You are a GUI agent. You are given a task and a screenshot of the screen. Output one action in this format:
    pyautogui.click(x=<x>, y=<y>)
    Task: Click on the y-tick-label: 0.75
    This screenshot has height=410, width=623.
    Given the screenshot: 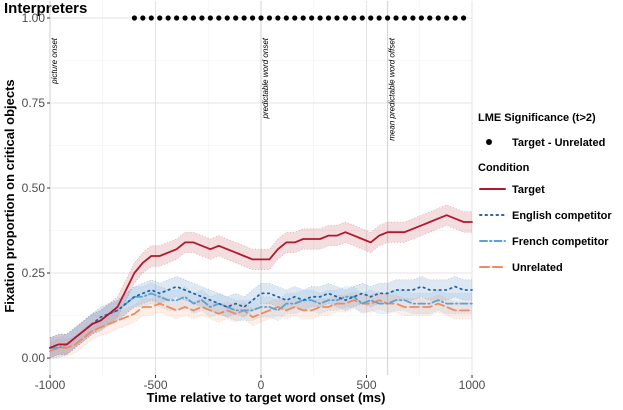 What is the action you would take?
    pyautogui.click(x=34, y=103)
    